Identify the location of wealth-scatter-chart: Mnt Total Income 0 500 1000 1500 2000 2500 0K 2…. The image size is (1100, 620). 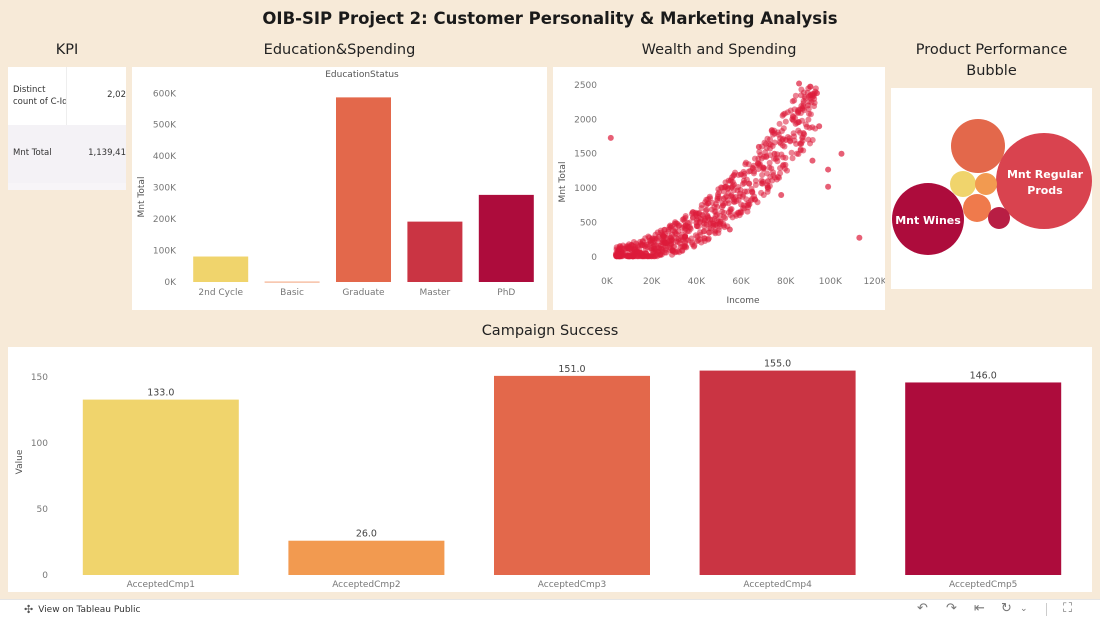
(720, 188).